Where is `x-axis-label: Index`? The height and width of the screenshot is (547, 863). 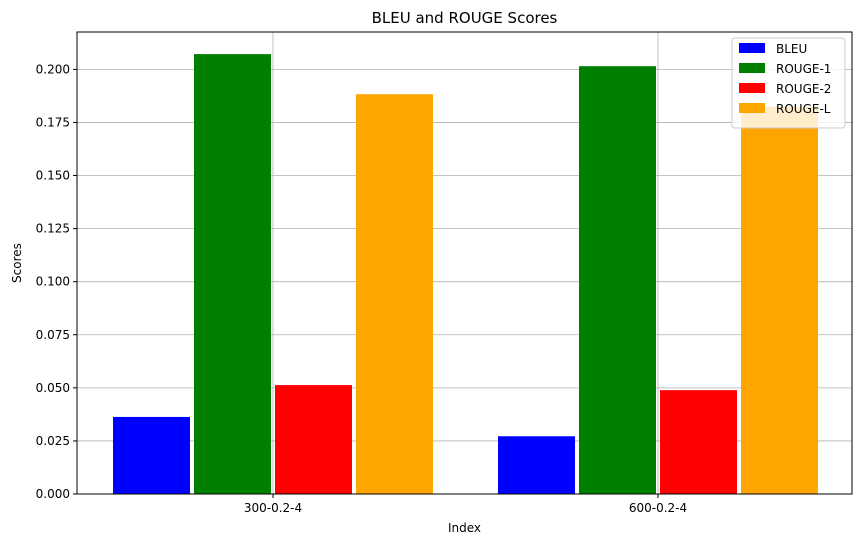 x-axis-label: Index is located at coordinates (464, 528).